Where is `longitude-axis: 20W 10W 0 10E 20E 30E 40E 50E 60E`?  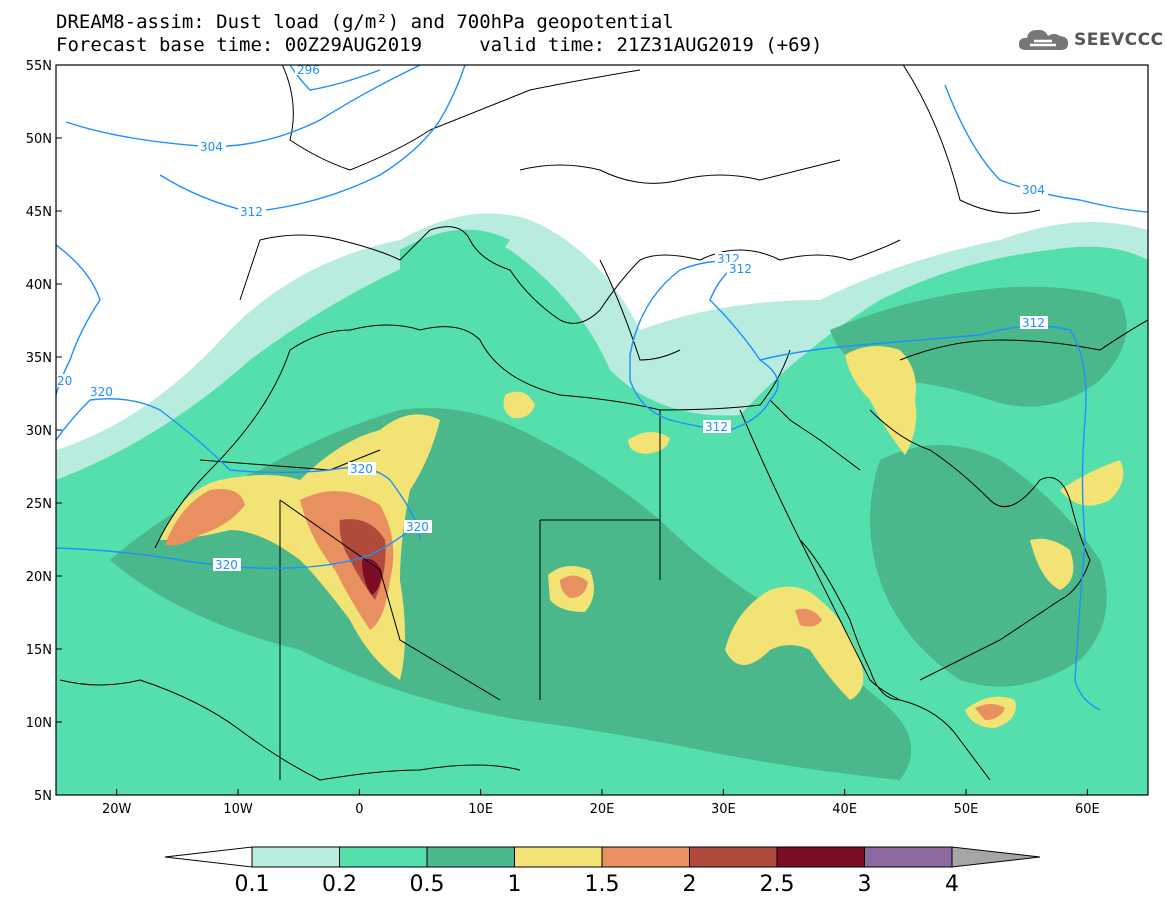
longitude-axis: 20W 10W 0 10E 20E 30E 40E 50E 60E is located at coordinates (601, 803).